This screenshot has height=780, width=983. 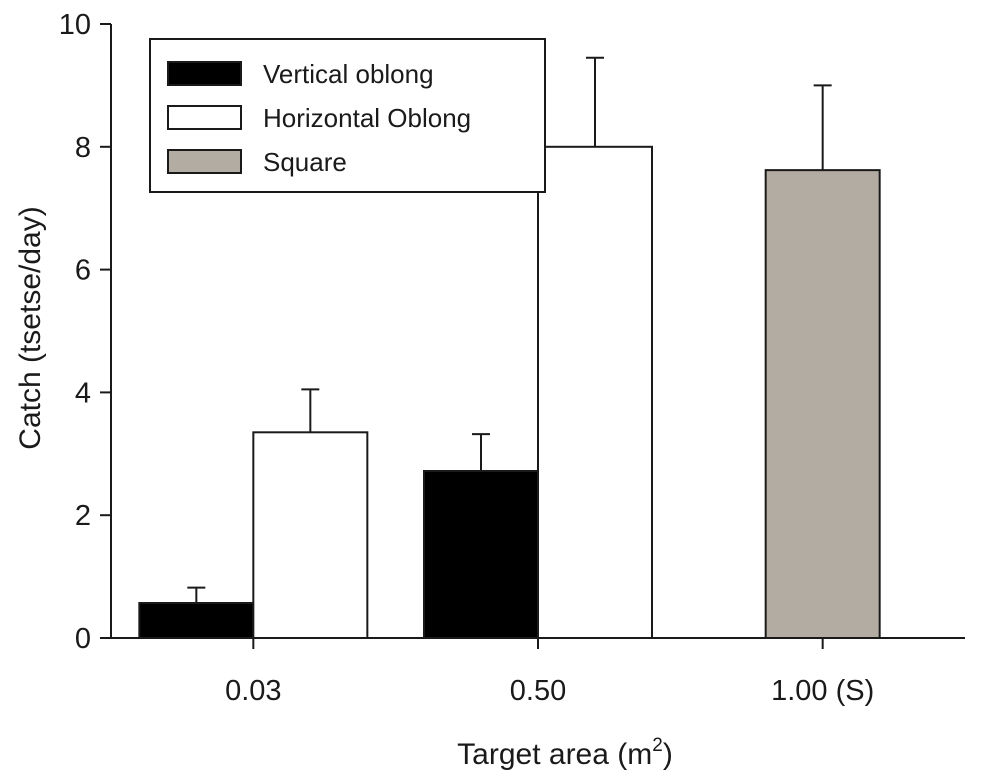 I want to click on y-axis-ticks: 0 2 4 6 8 10, so click(x=85, y=332).